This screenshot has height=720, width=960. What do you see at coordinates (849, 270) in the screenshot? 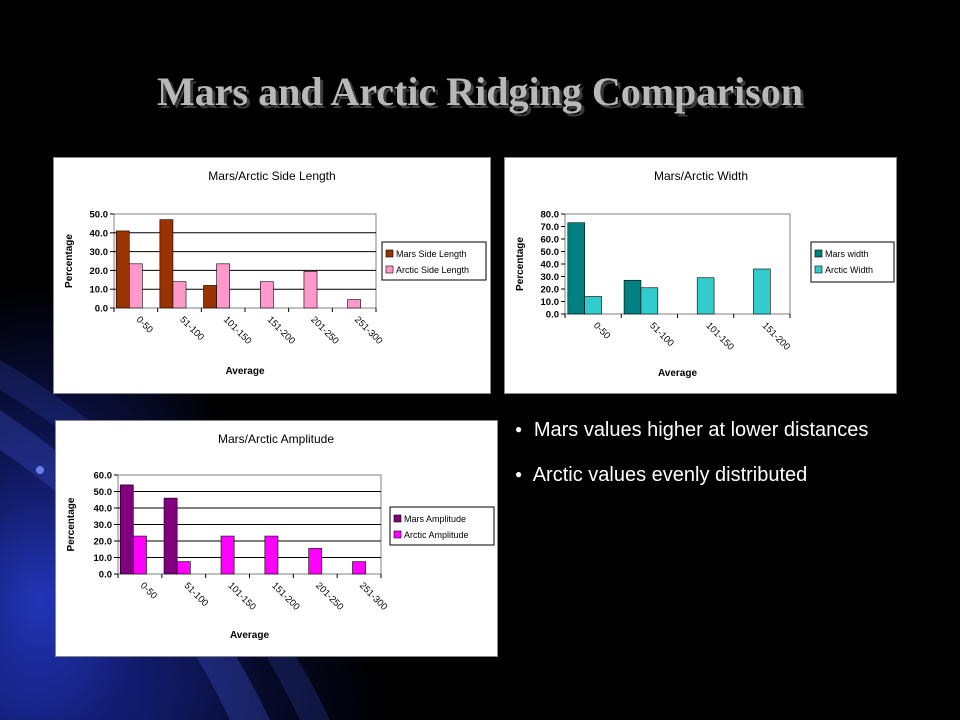
I see `legend-label: Arctic Width` at bounding box center [849, 270].